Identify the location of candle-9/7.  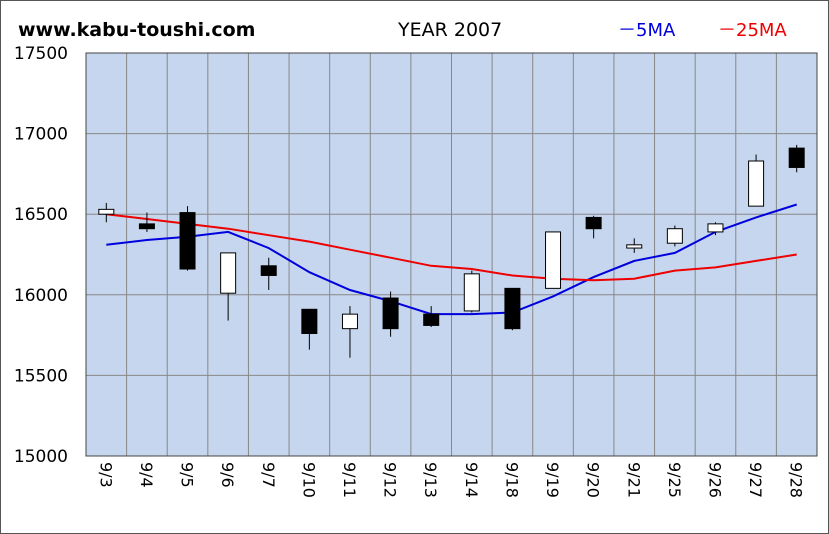
(268, 273).